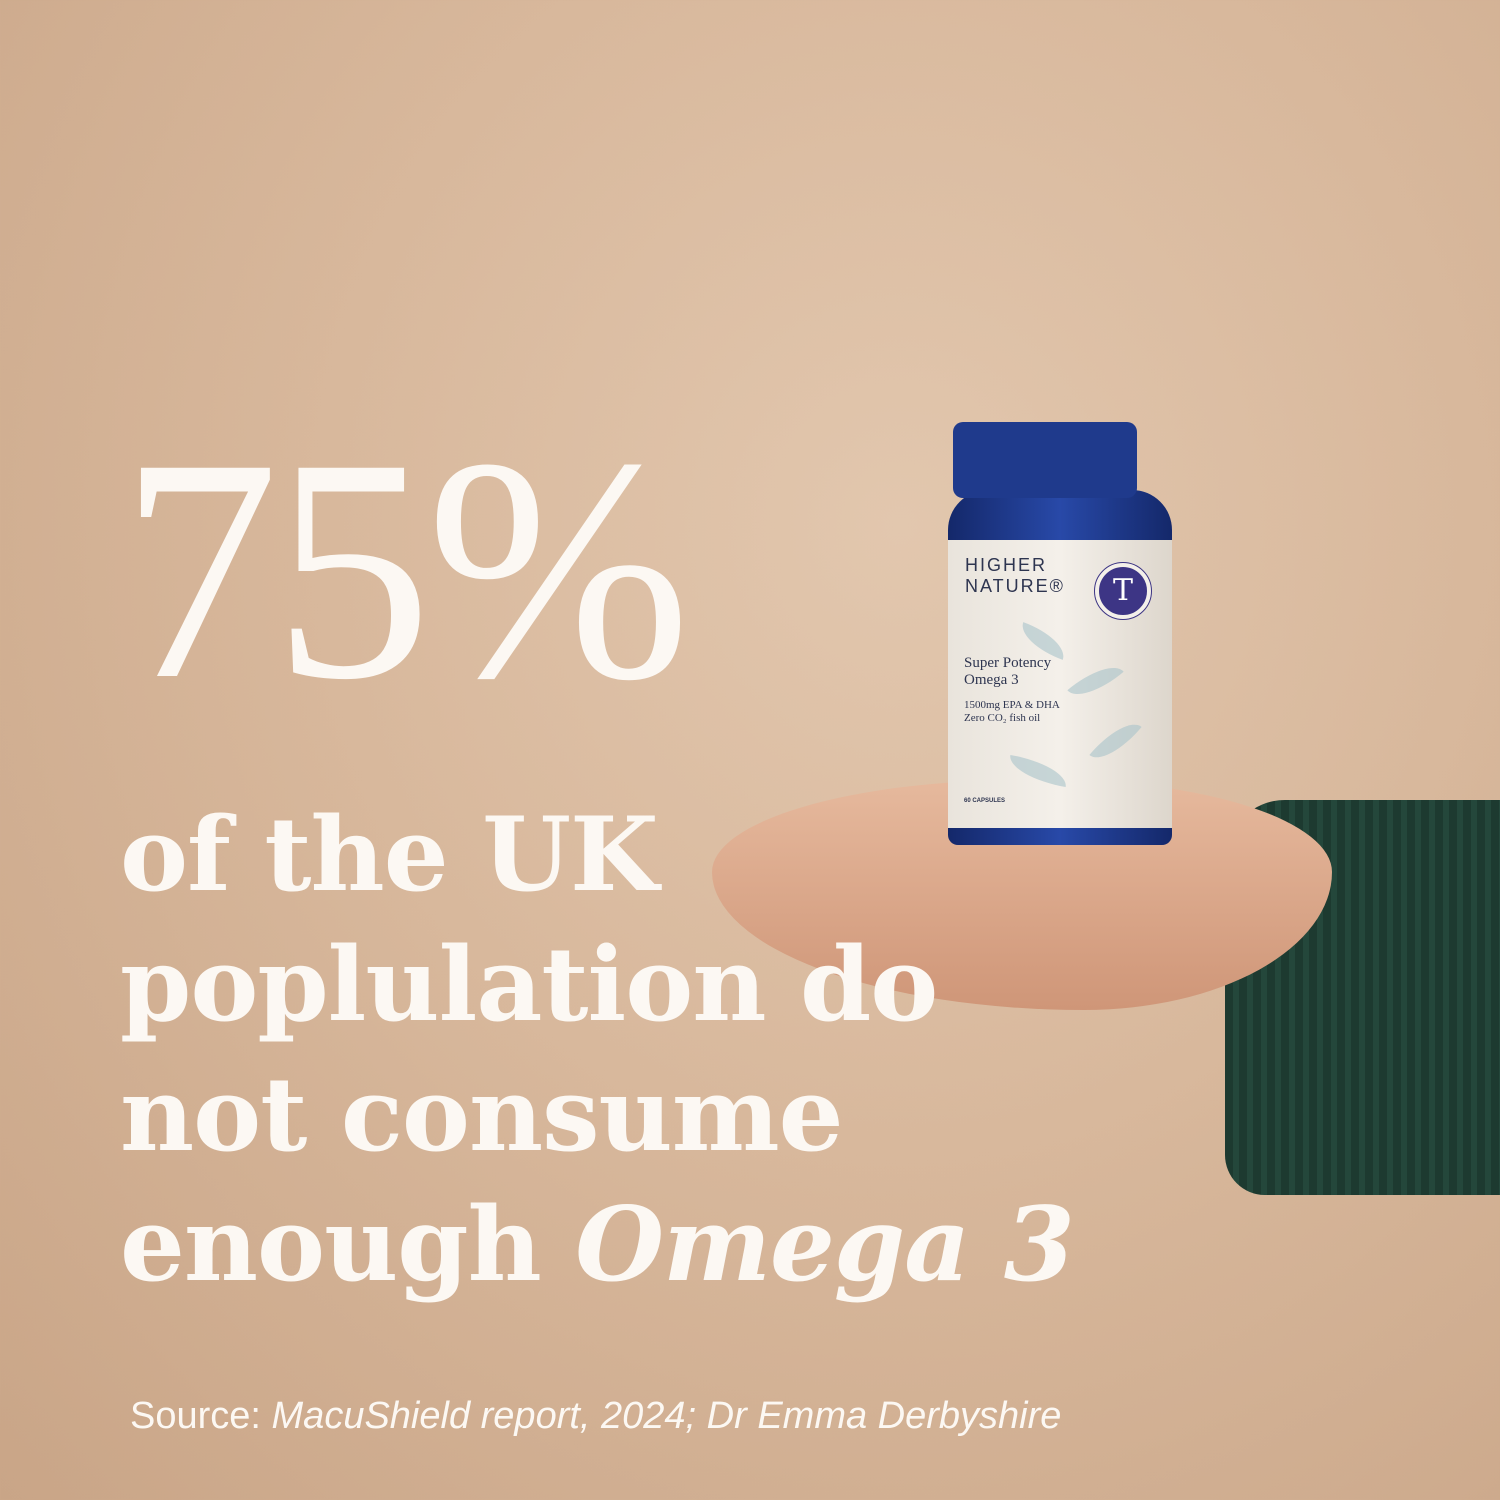 The image size is (1500, 1500). What do you see at coordinates (201, 1416) in the screenshot?
I see `source-label: Source:` at bounding box center [201, 1416].